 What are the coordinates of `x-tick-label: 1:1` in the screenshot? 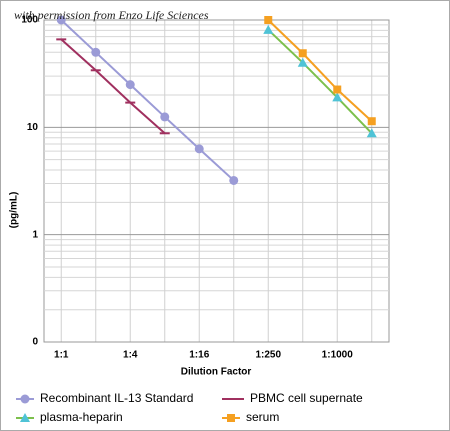 It's located at (61, 355).